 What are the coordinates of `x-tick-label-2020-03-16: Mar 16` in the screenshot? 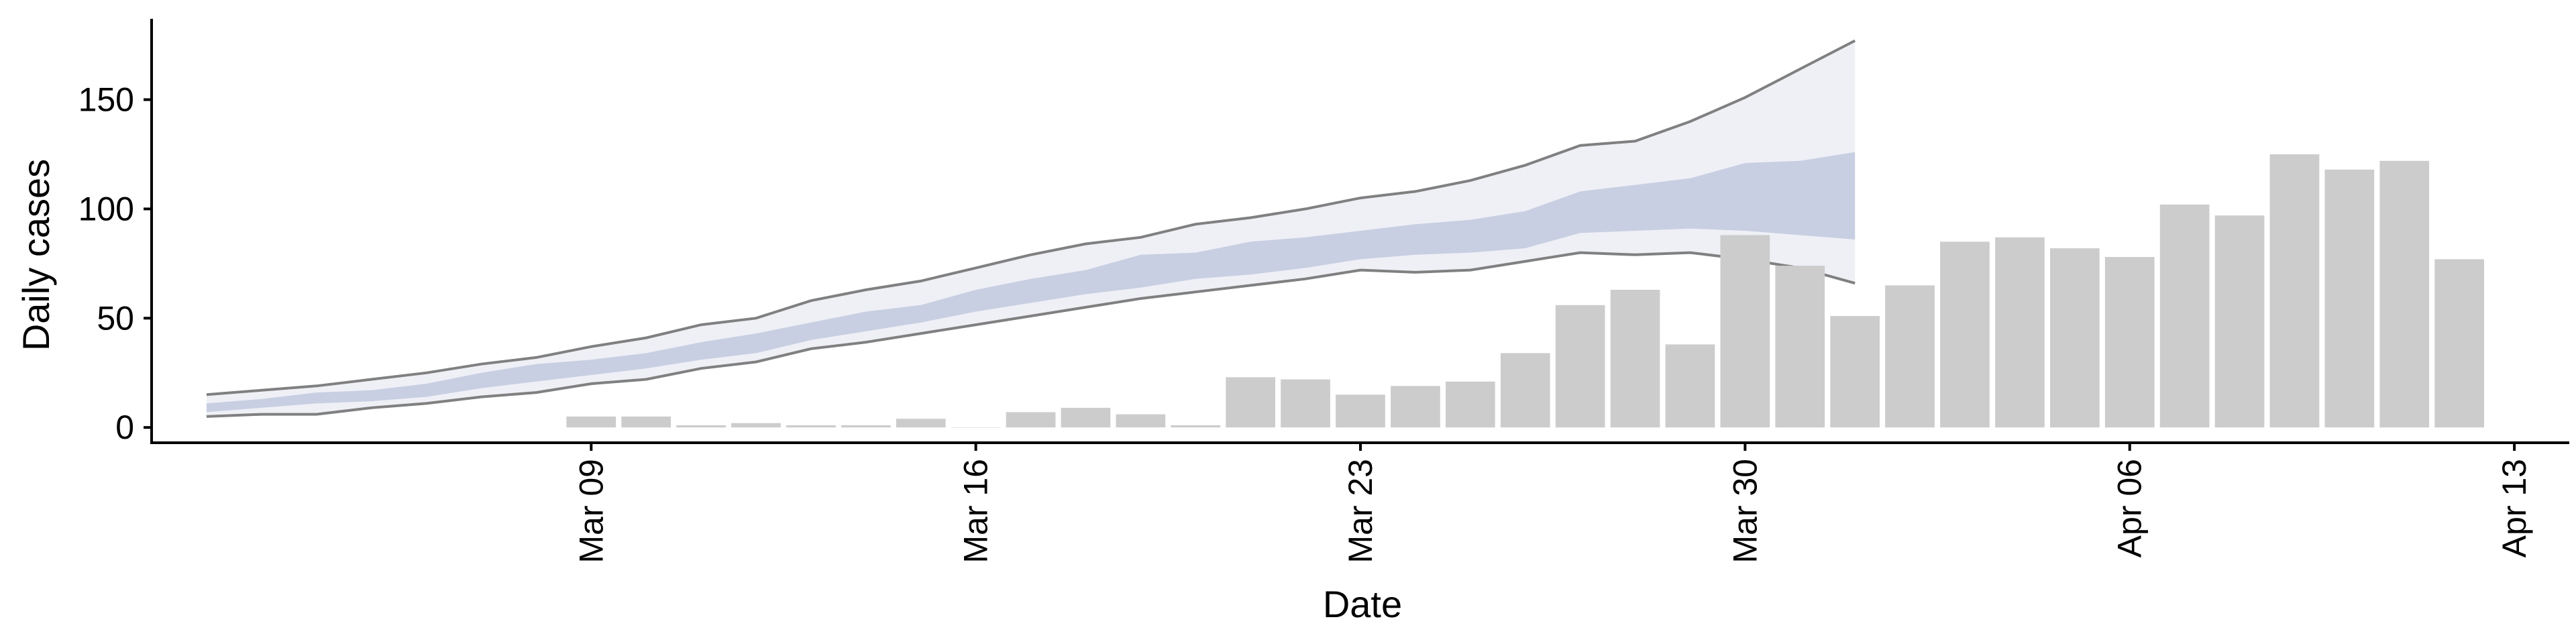 It's located at (976, 511).